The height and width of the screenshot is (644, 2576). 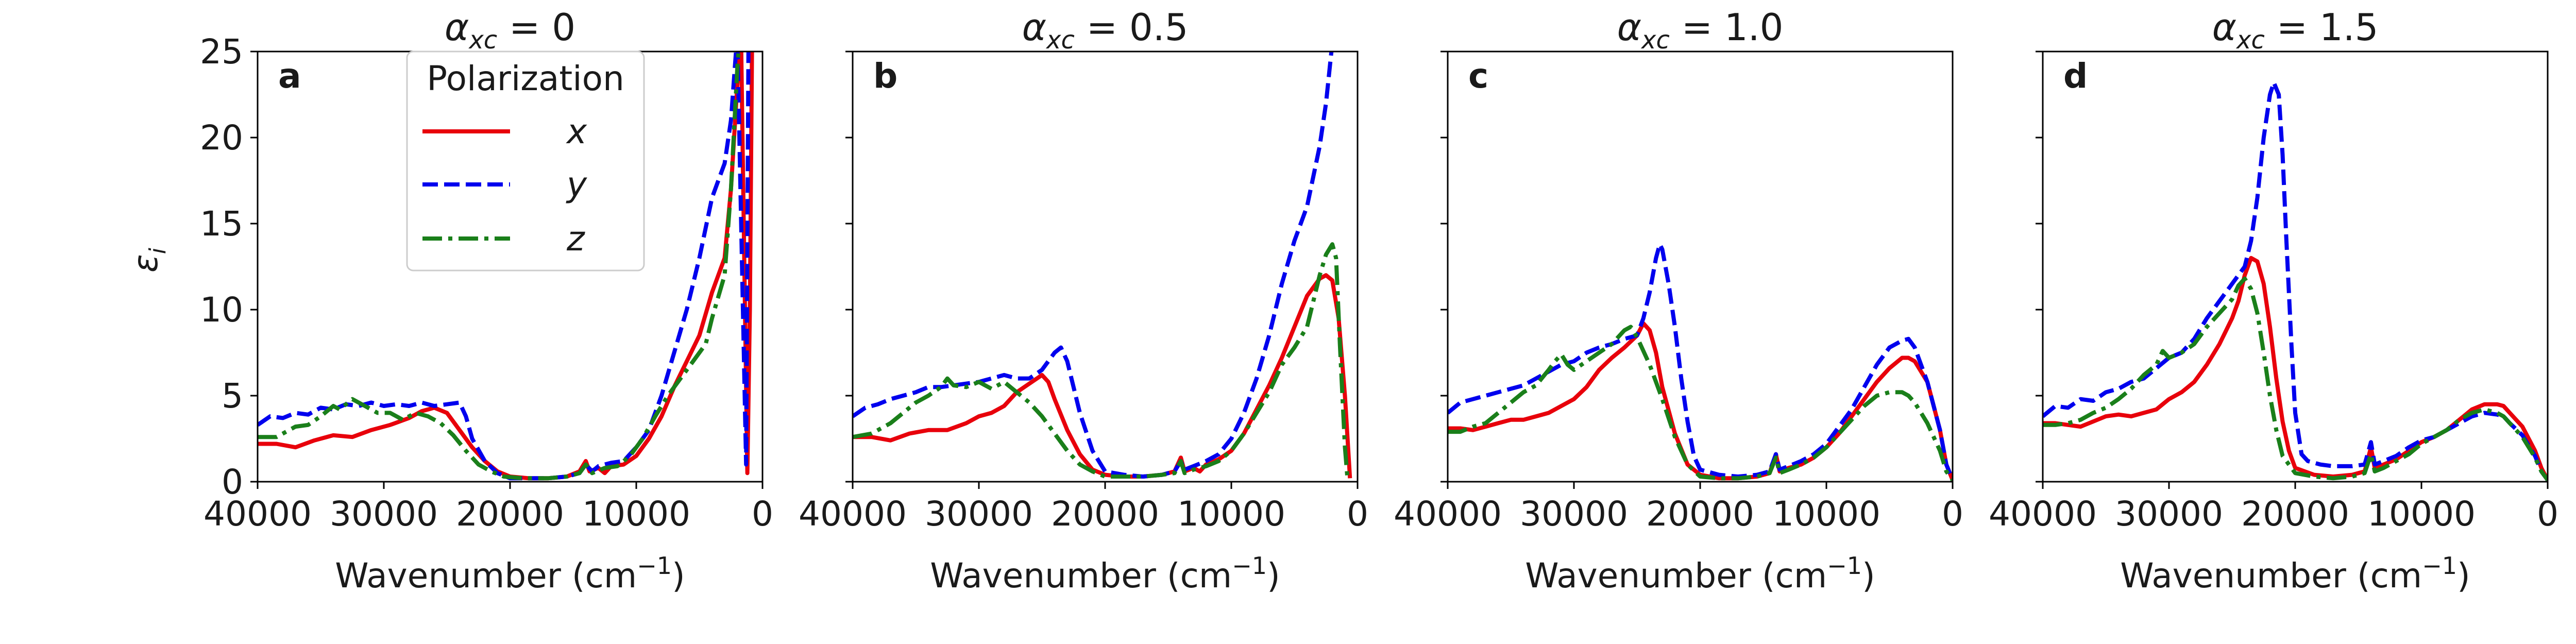 I want to click on legend-entry-z: z, so click(x=504, y=239).